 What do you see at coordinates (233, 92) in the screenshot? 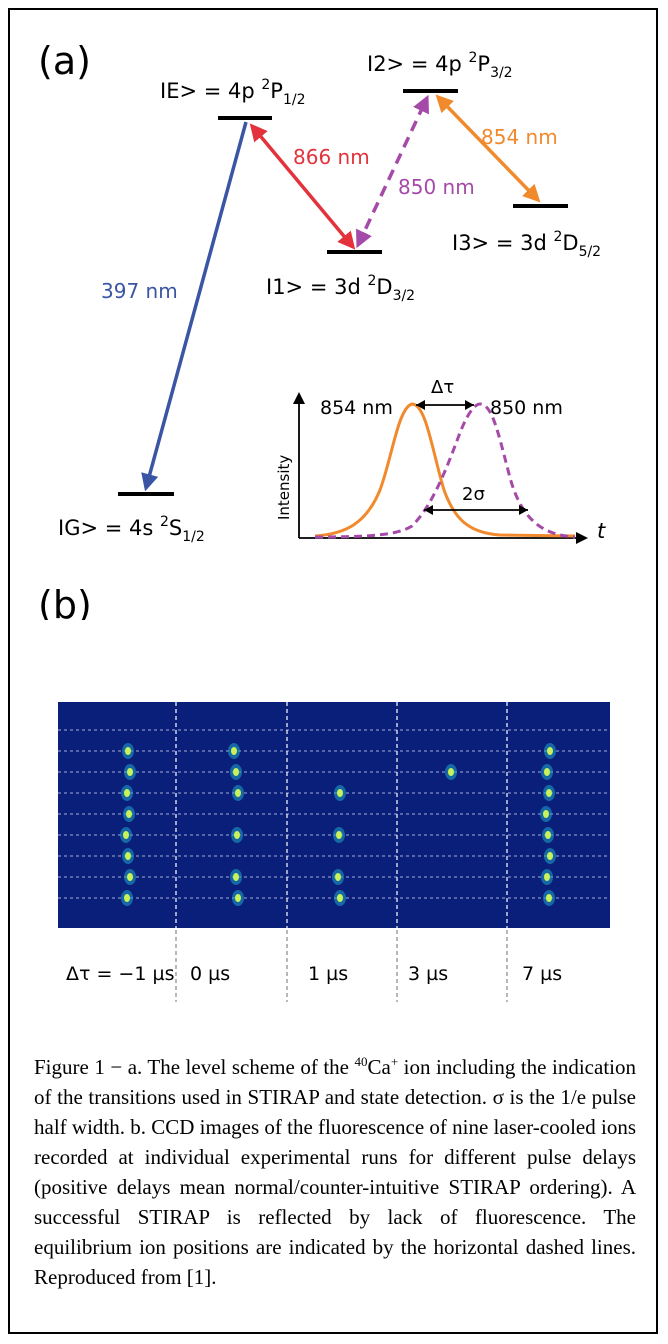
I see `level-E-label: IE> = 4p 2P1/2` at bounding box center [233, 92].